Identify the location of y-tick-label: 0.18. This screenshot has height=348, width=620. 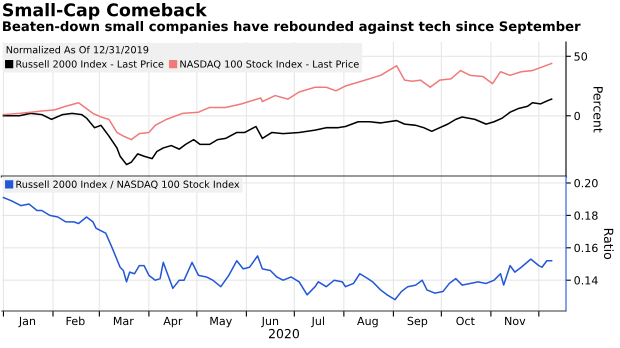
(586, 215).